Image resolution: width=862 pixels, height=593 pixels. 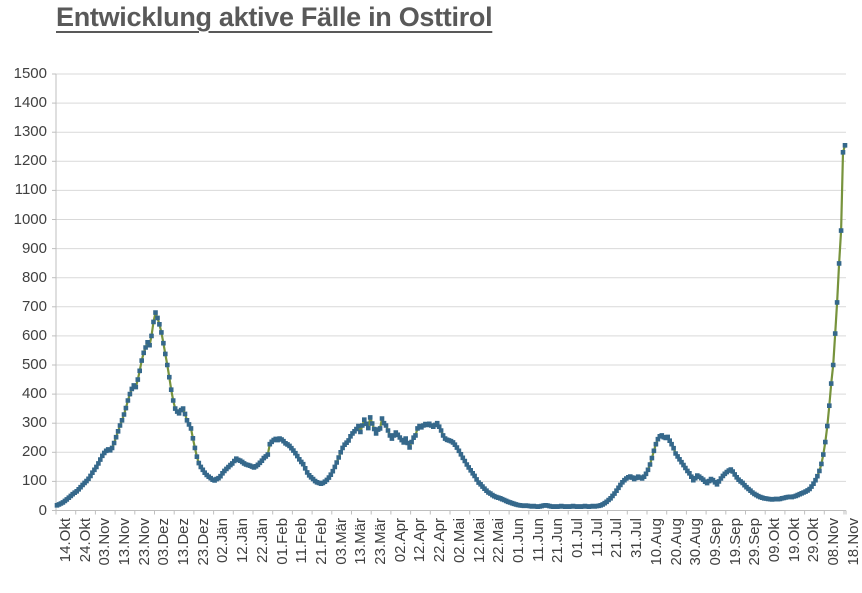 What do you see at coordinates (597, 537) in the screenshot?
I see `x-tick-label: 11.Jul` at bounding box center [597, 537].